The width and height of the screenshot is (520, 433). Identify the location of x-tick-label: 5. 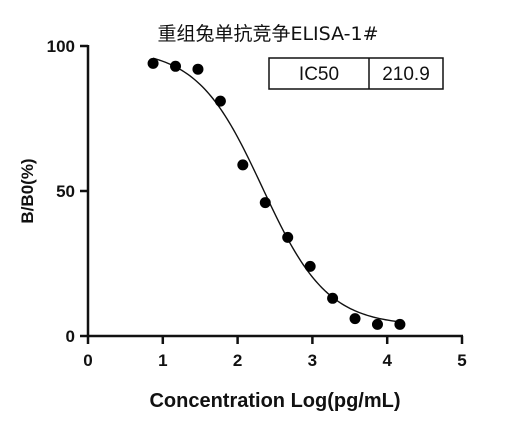
(461, 360).